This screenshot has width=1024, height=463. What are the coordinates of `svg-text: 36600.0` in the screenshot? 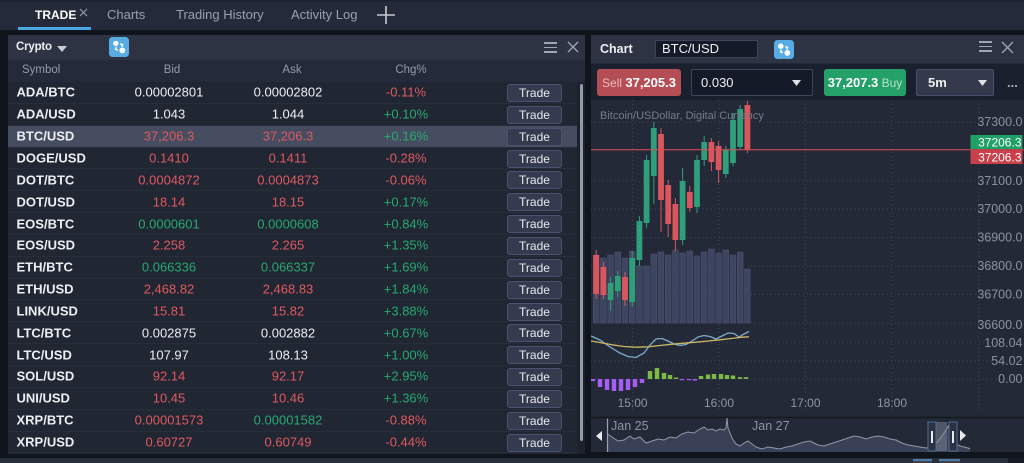 It's located at (999, 325).